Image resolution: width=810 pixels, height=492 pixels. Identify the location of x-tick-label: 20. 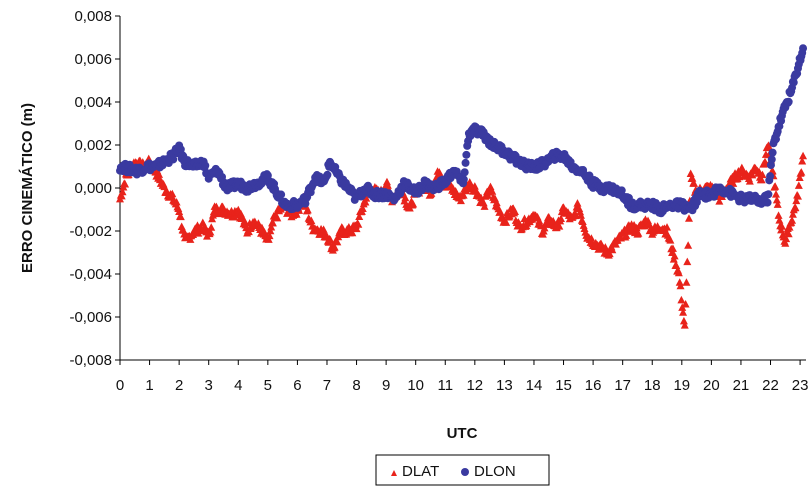
(711, 385).